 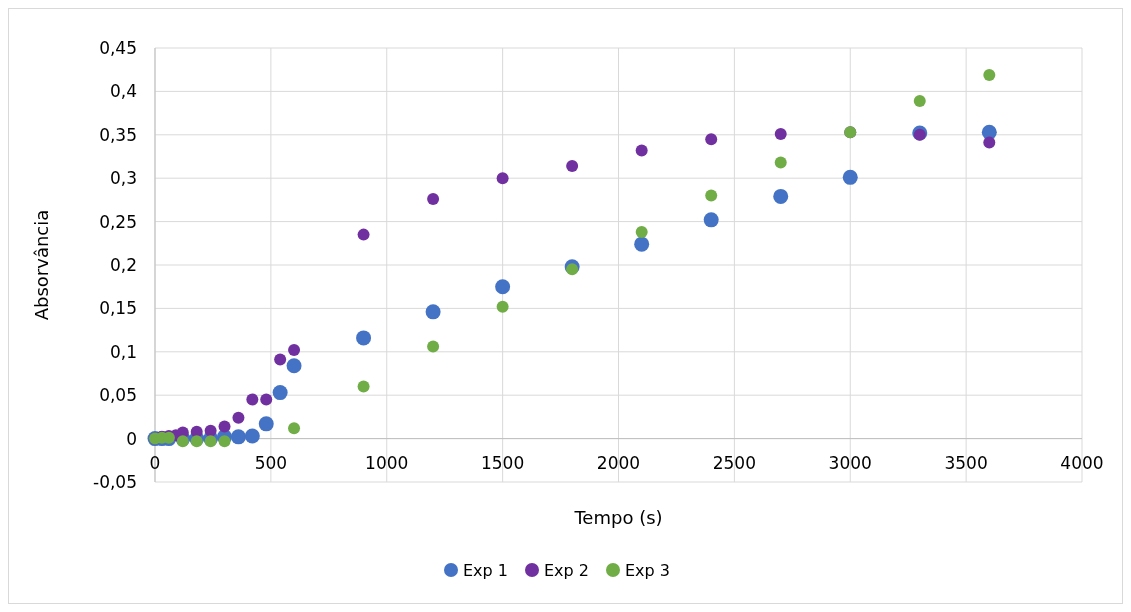 What do you see at coordinates (155, 462) in the screenshot?
I see `x-tick-label: 0` at bounding box center [155, 462].